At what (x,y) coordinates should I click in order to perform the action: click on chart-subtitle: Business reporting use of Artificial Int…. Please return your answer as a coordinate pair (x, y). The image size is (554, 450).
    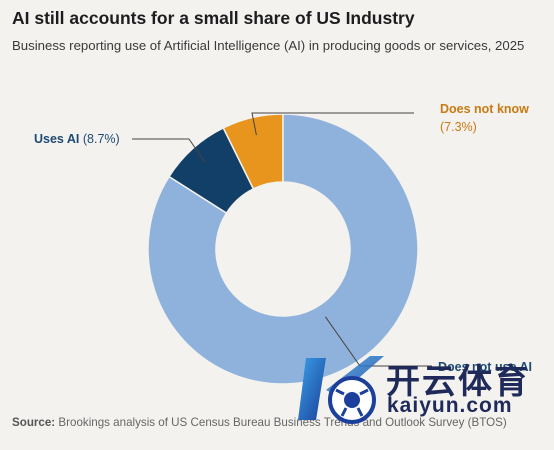
    Looking at the image, I should click on (268, 45).